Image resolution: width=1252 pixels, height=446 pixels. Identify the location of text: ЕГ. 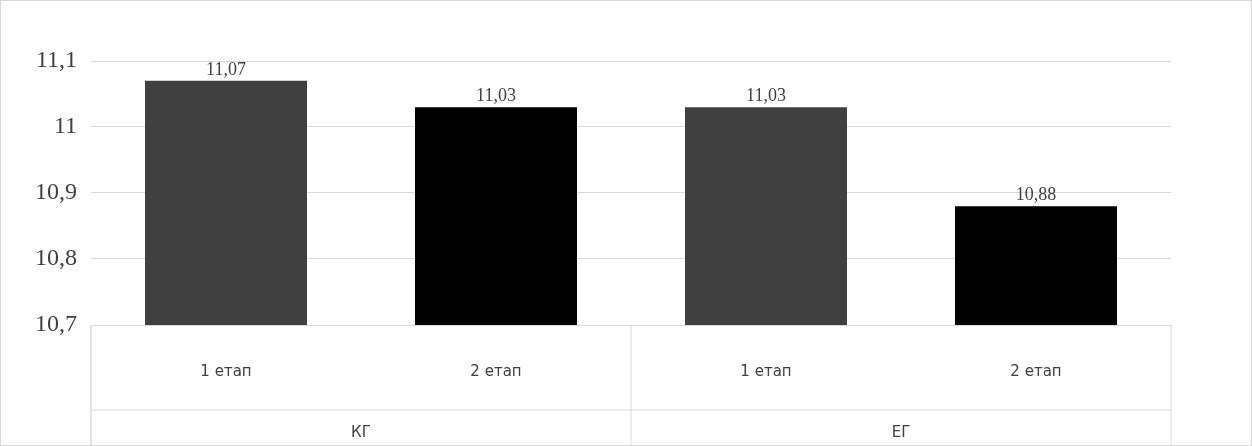
(901, 431).